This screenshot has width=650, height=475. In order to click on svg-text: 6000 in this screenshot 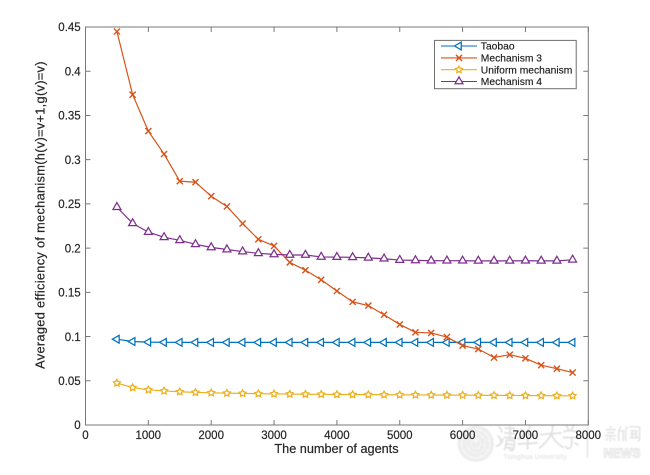, I will do `click(463, 436)`.